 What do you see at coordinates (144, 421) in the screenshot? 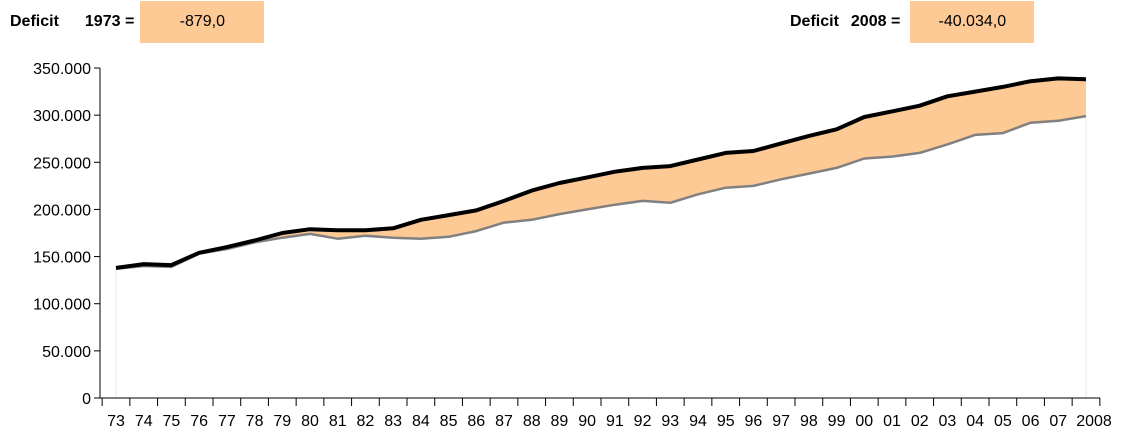
I see `x-tick-label: 74` at bounding box center [144, 421].